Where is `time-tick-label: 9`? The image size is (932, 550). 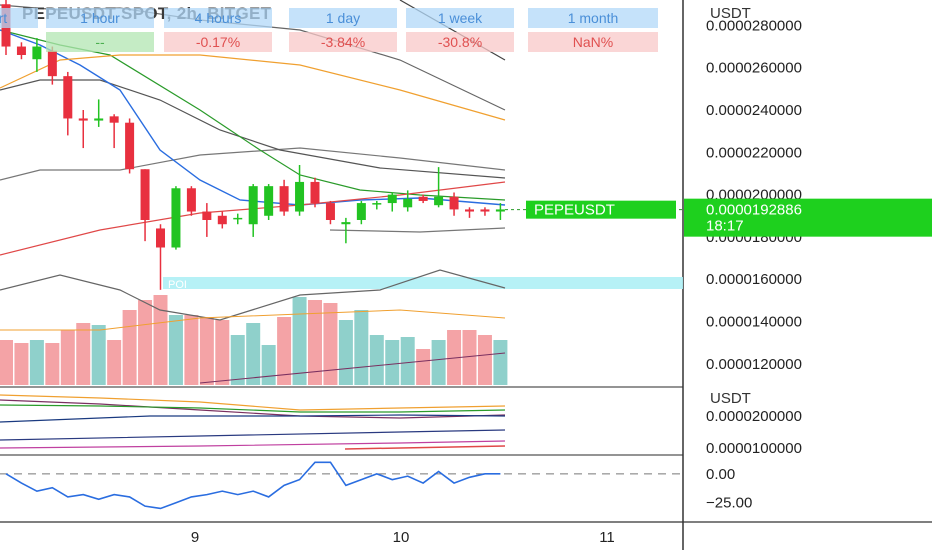
time-tick-label: 9 is located at coordinates (195, 537).